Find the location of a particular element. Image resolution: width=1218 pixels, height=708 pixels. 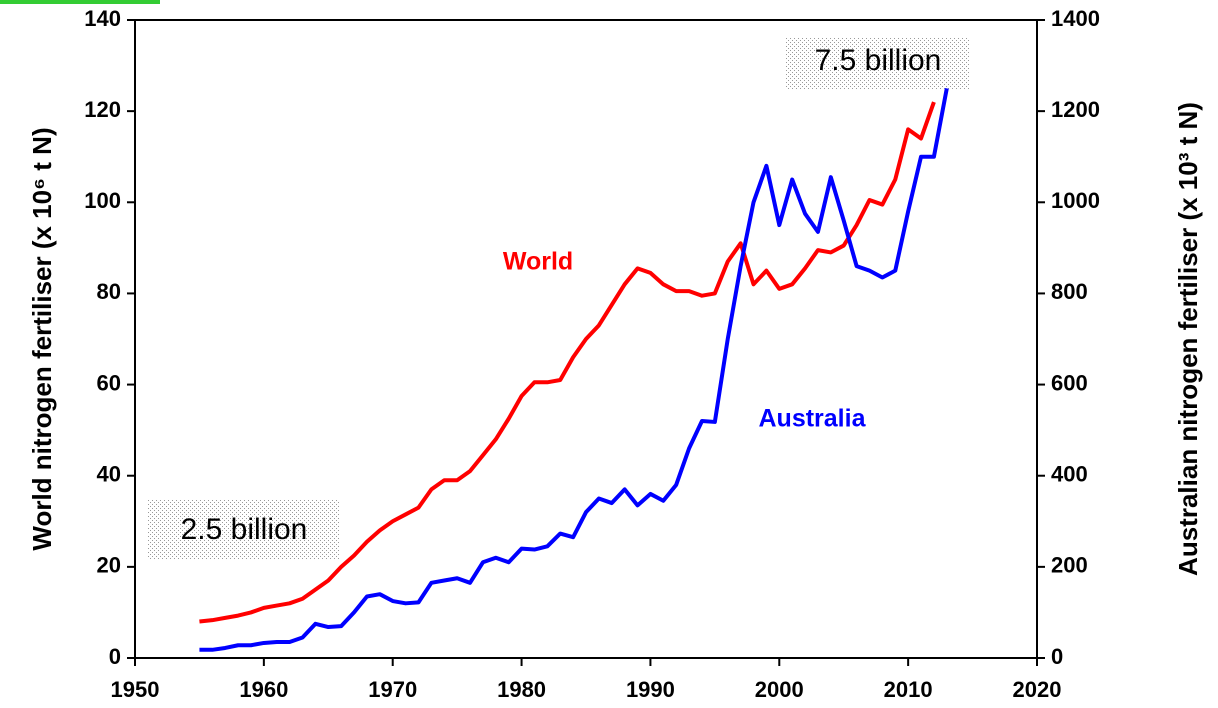

y-tick-label: 0 is located at coordinates (115, 656).